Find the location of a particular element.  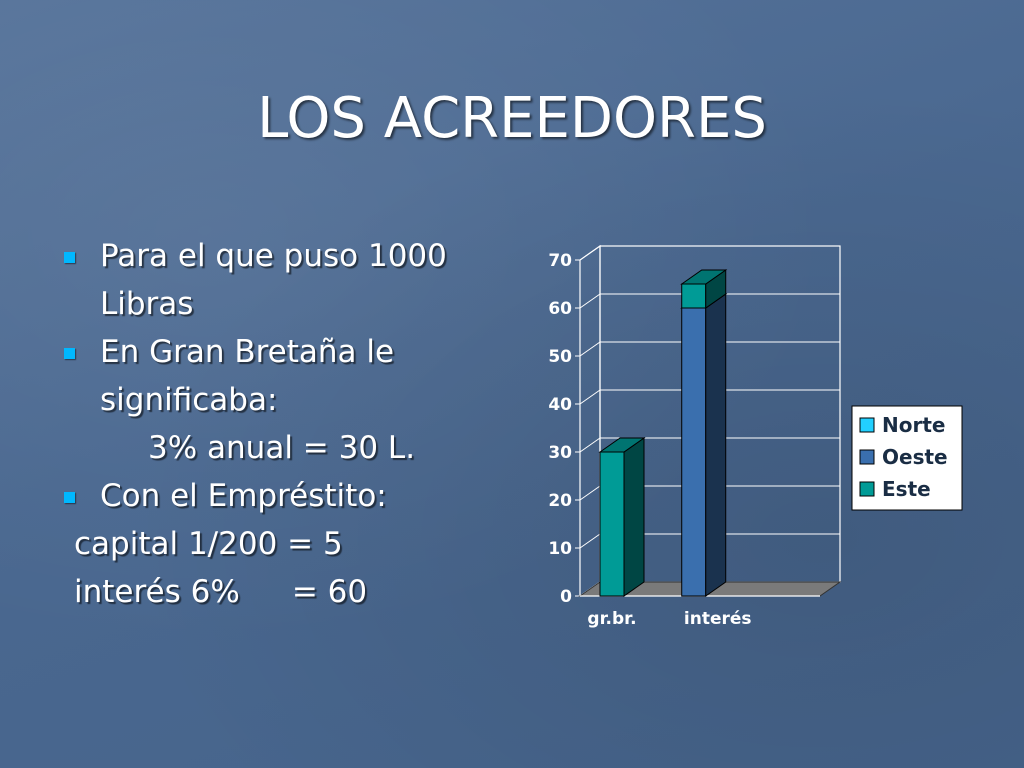

plain-line: interés 6% = 60 is located at coordinates (295, 592).